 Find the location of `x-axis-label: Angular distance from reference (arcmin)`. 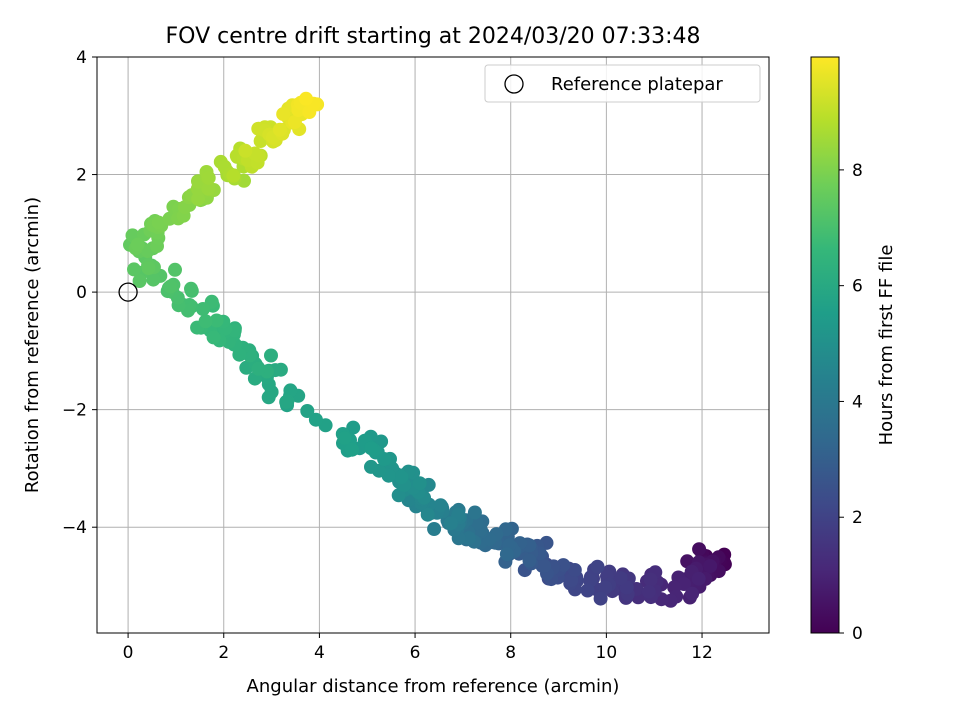

x-axis-label: Angular distance from reference (arcmin) is located at coordinates (433, 686).